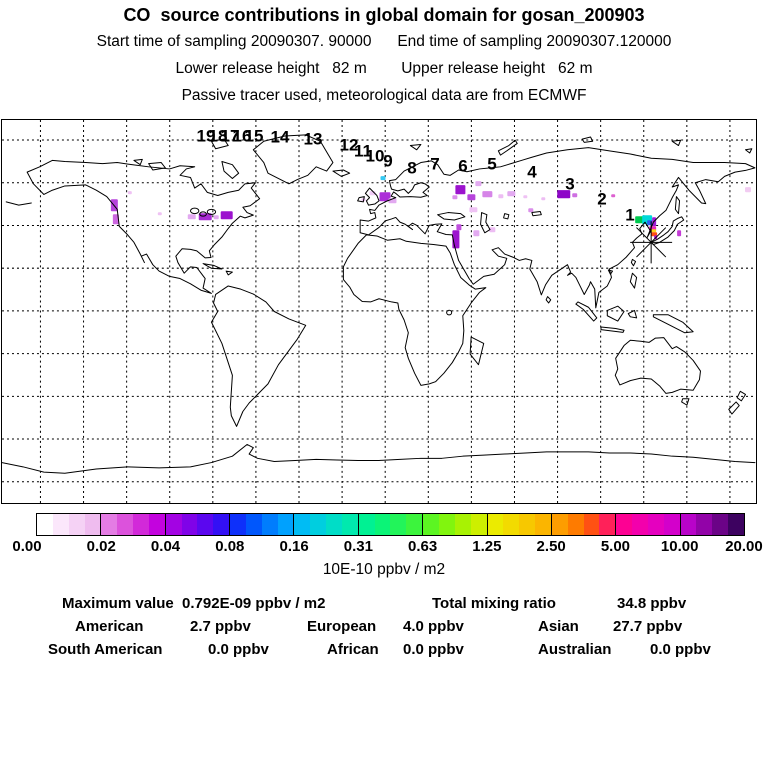 The width and height of the screenshot is (768, 768). Describe the element at coordinates (558, 626) in the screenshot. I see `region-name: Asian` at that location.